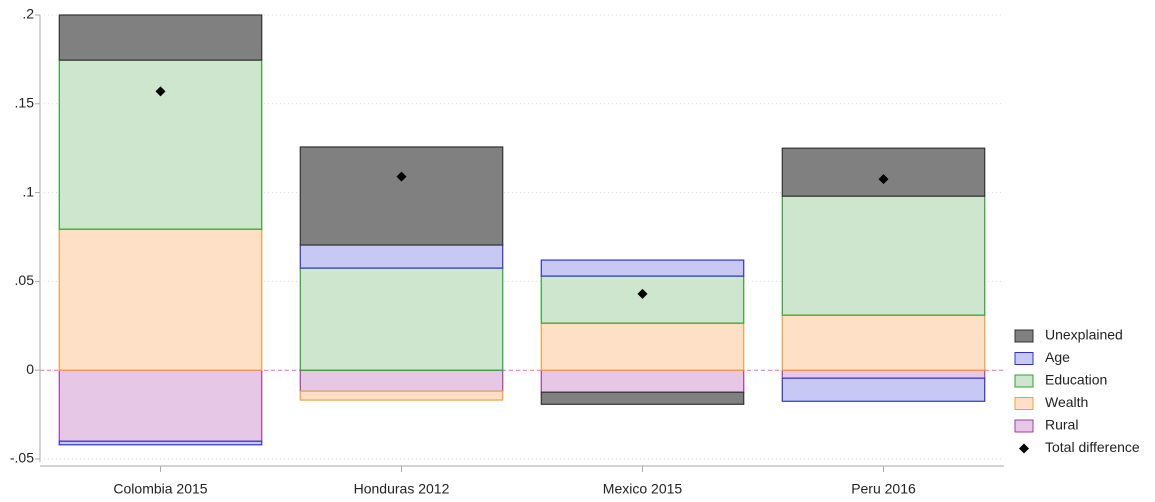 The image size is (1155, 502). I want to click on x-tick-label: Colombia 2015, so click(160, 489).